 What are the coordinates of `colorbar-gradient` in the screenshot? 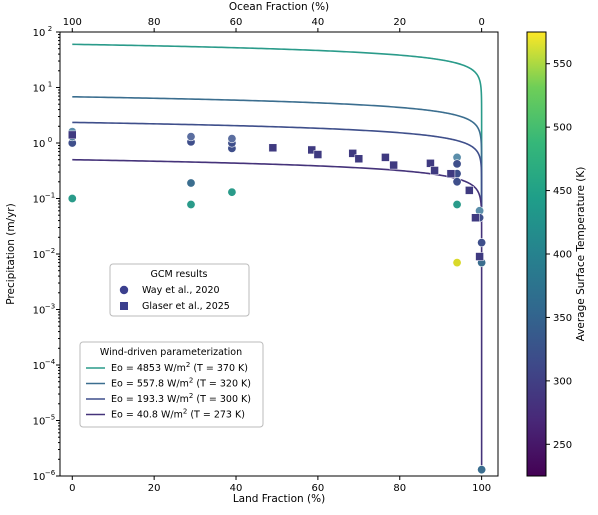 It's located at (536, 254).